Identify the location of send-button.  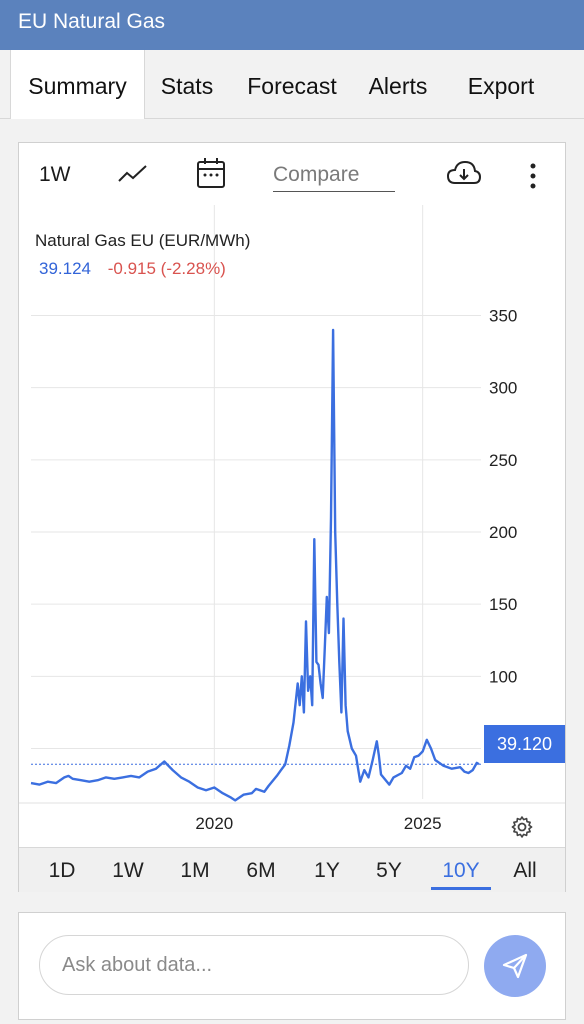
(515, 966).